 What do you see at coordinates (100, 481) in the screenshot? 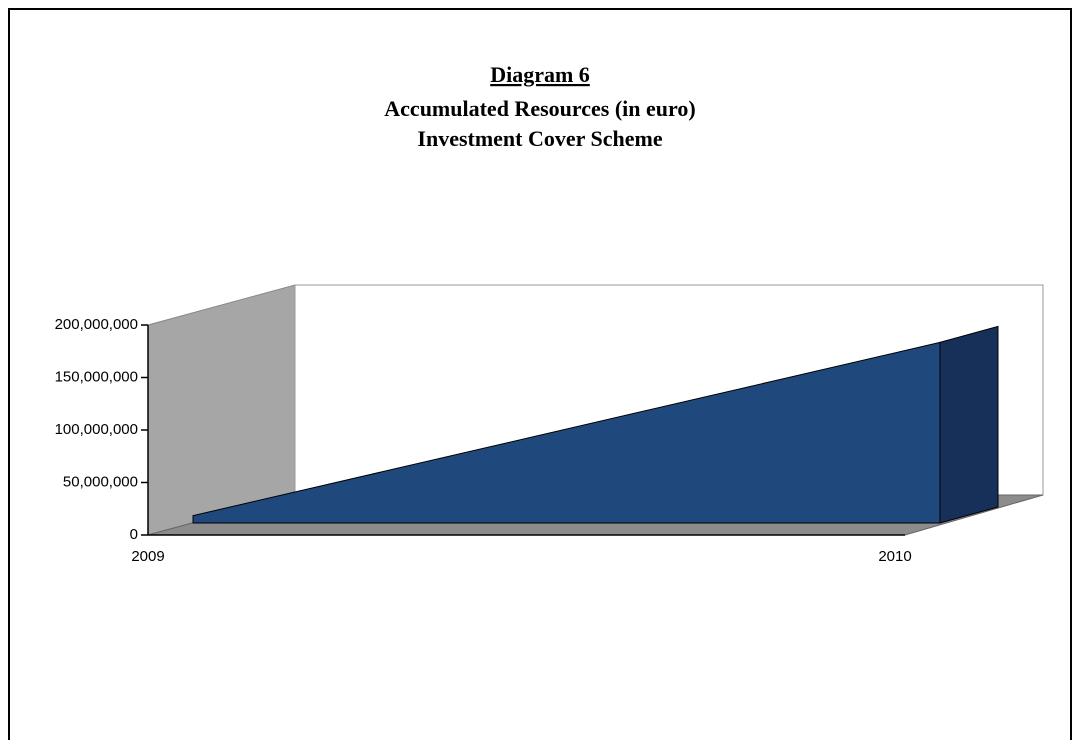
I see `y-tick-label: 50,000,000` at bounding box center [100, 481].